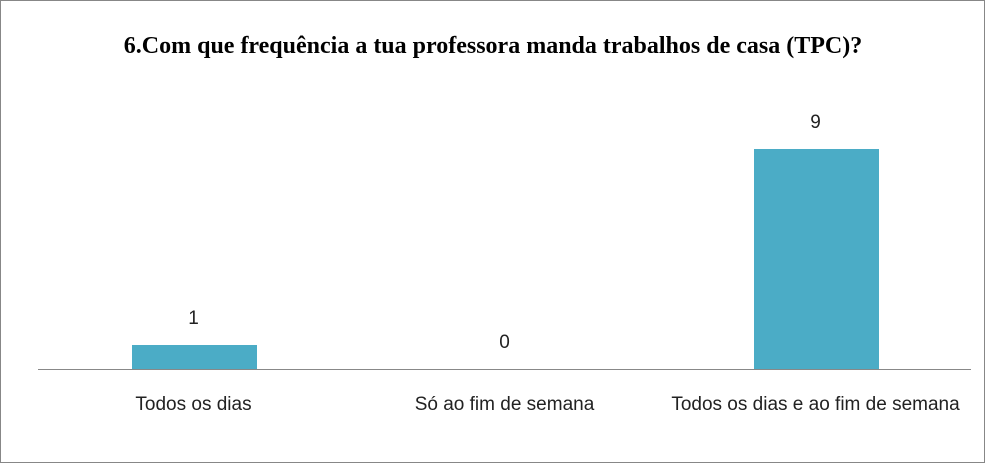 This screenshot has width=985, height=463. Describe the element at coordinates (193, 318) in the screenshot. I see `data-label: 1` at that location.